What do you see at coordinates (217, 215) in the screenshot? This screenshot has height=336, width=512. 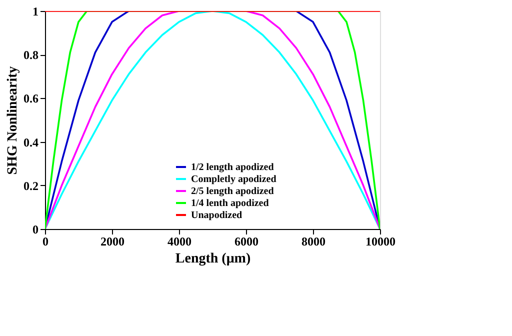 I see `legend-label: Unapodized` at bounding box center [217, 215].